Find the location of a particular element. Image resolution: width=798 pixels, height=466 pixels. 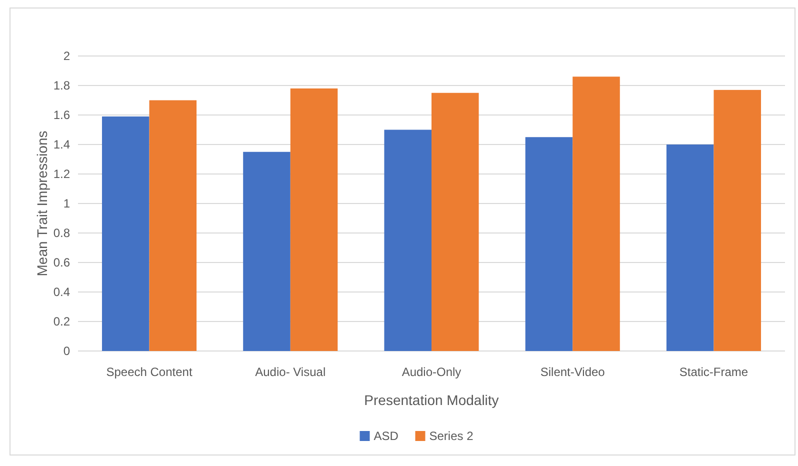

x-tick-label: Silent-Video is located at coordinates (573, 372).